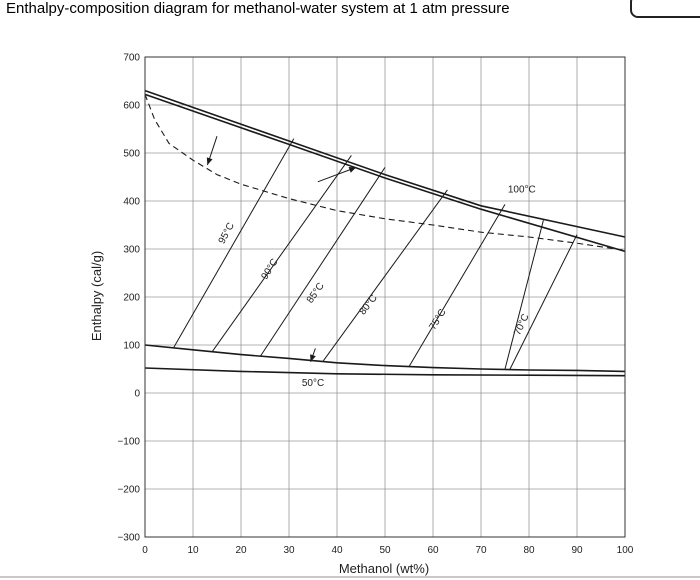 This screenshot has width=700, height=580. What do you see at coordinates (96, 296) in the screenshot?
I see `y-axis-title: Enthalpy (cal/g)` at bounding box center [96, 296].